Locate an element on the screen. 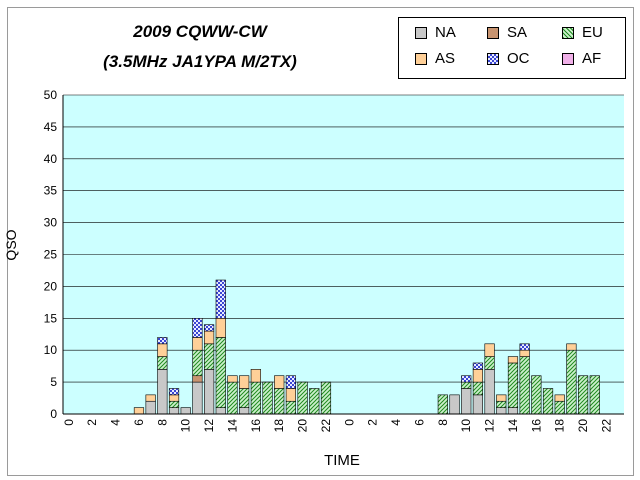  x-tick-label: 20 is located at coordinates (583, 426).